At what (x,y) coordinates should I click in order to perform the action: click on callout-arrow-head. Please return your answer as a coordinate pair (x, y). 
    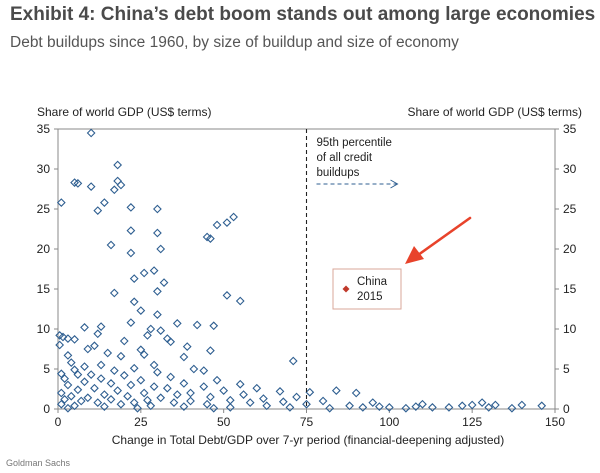
    Looking at the image, I should click on (414, 255).